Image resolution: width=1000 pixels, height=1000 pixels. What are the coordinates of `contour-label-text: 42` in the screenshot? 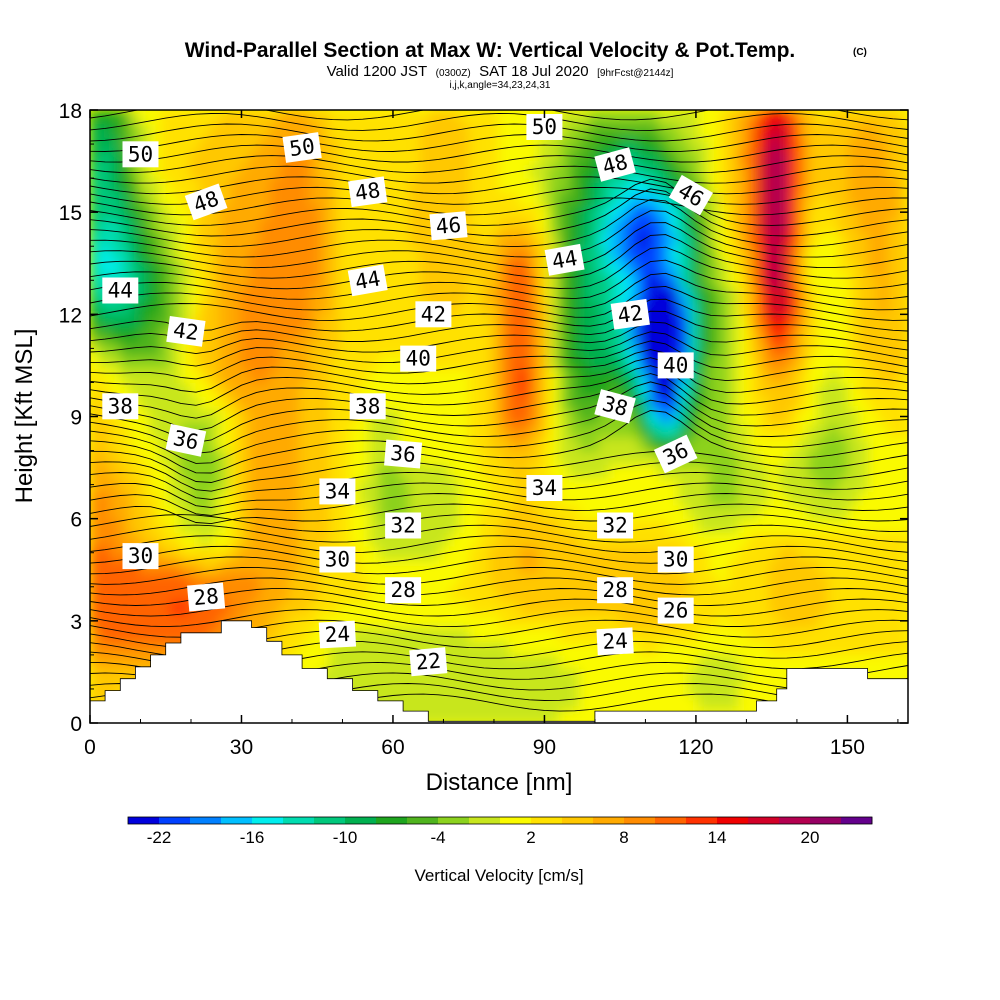 It's located at (630, 314).